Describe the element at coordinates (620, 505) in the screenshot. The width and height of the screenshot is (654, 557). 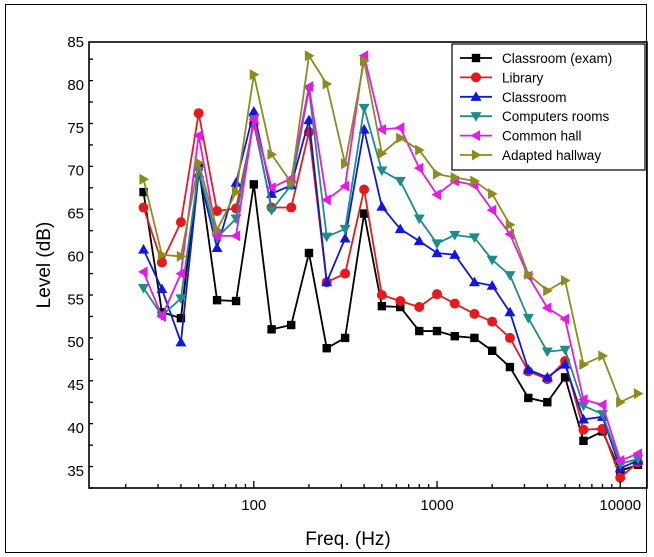
I see `x-tick-label: 10000` at that location.